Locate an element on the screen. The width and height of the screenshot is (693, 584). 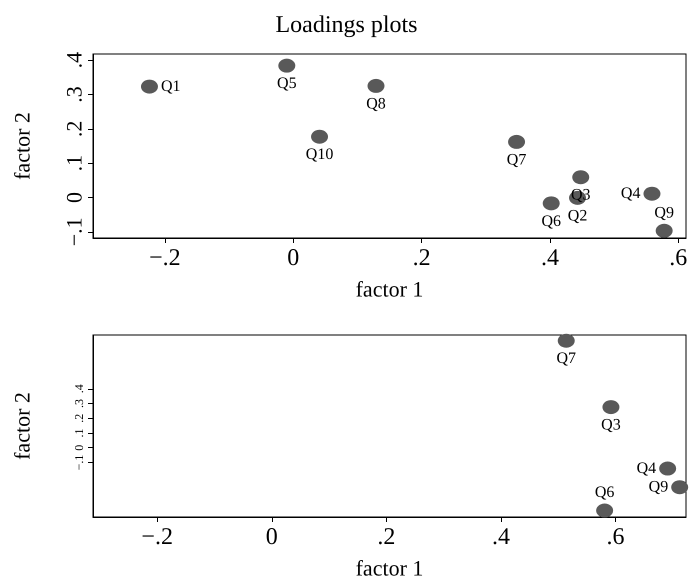
data-label: Q1 is located at coordinates (170, 87).